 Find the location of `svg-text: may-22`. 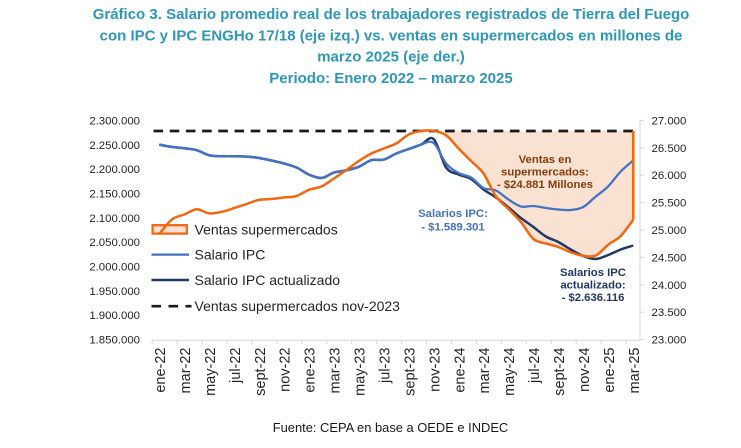

svg-text: may-22 is located at coordinates (211, 372).